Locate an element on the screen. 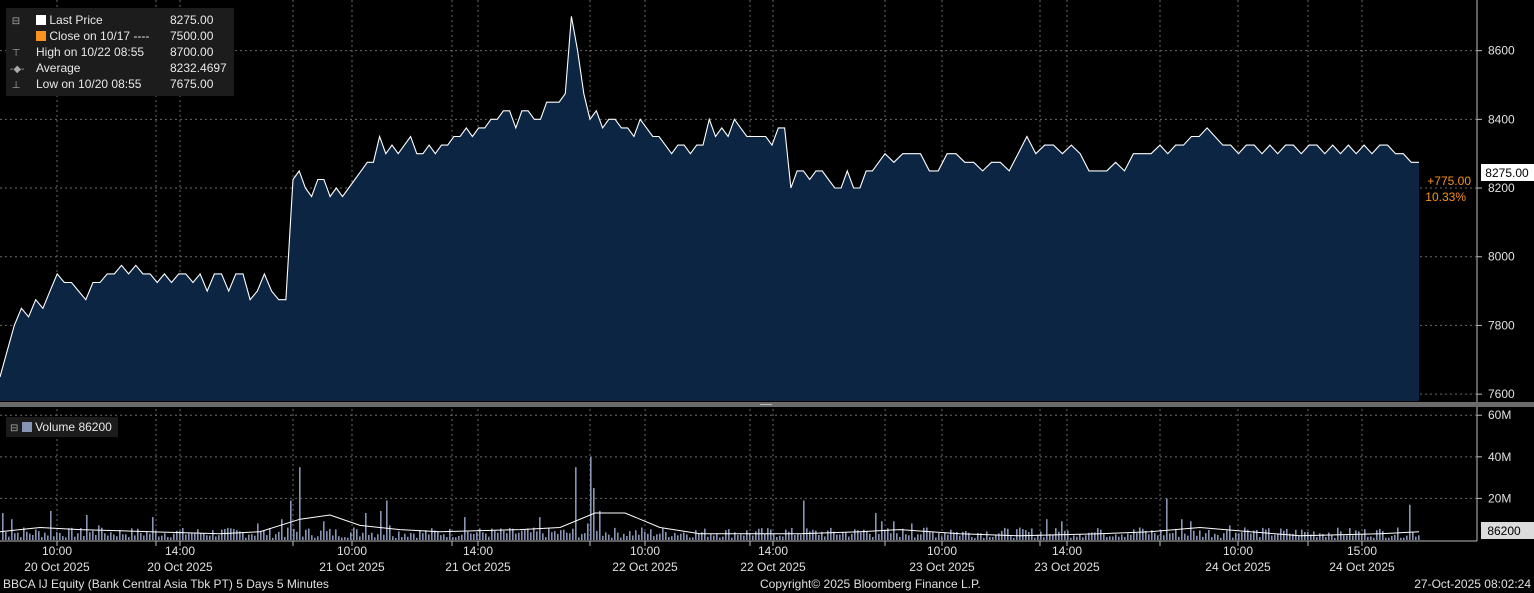  change-pct: 10.33% is located at coordinates (1445, 197).